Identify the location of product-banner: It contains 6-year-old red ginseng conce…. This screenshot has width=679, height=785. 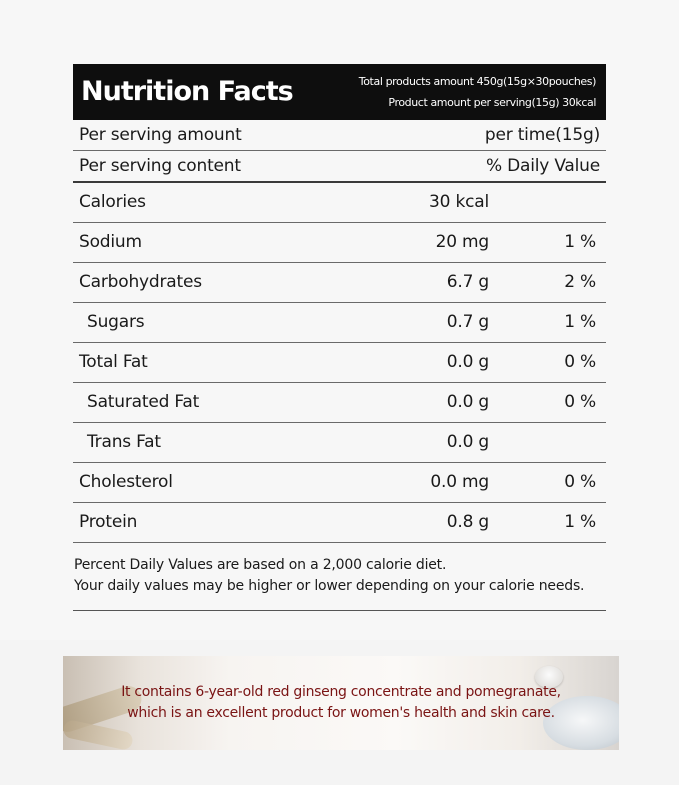
(341, 703).